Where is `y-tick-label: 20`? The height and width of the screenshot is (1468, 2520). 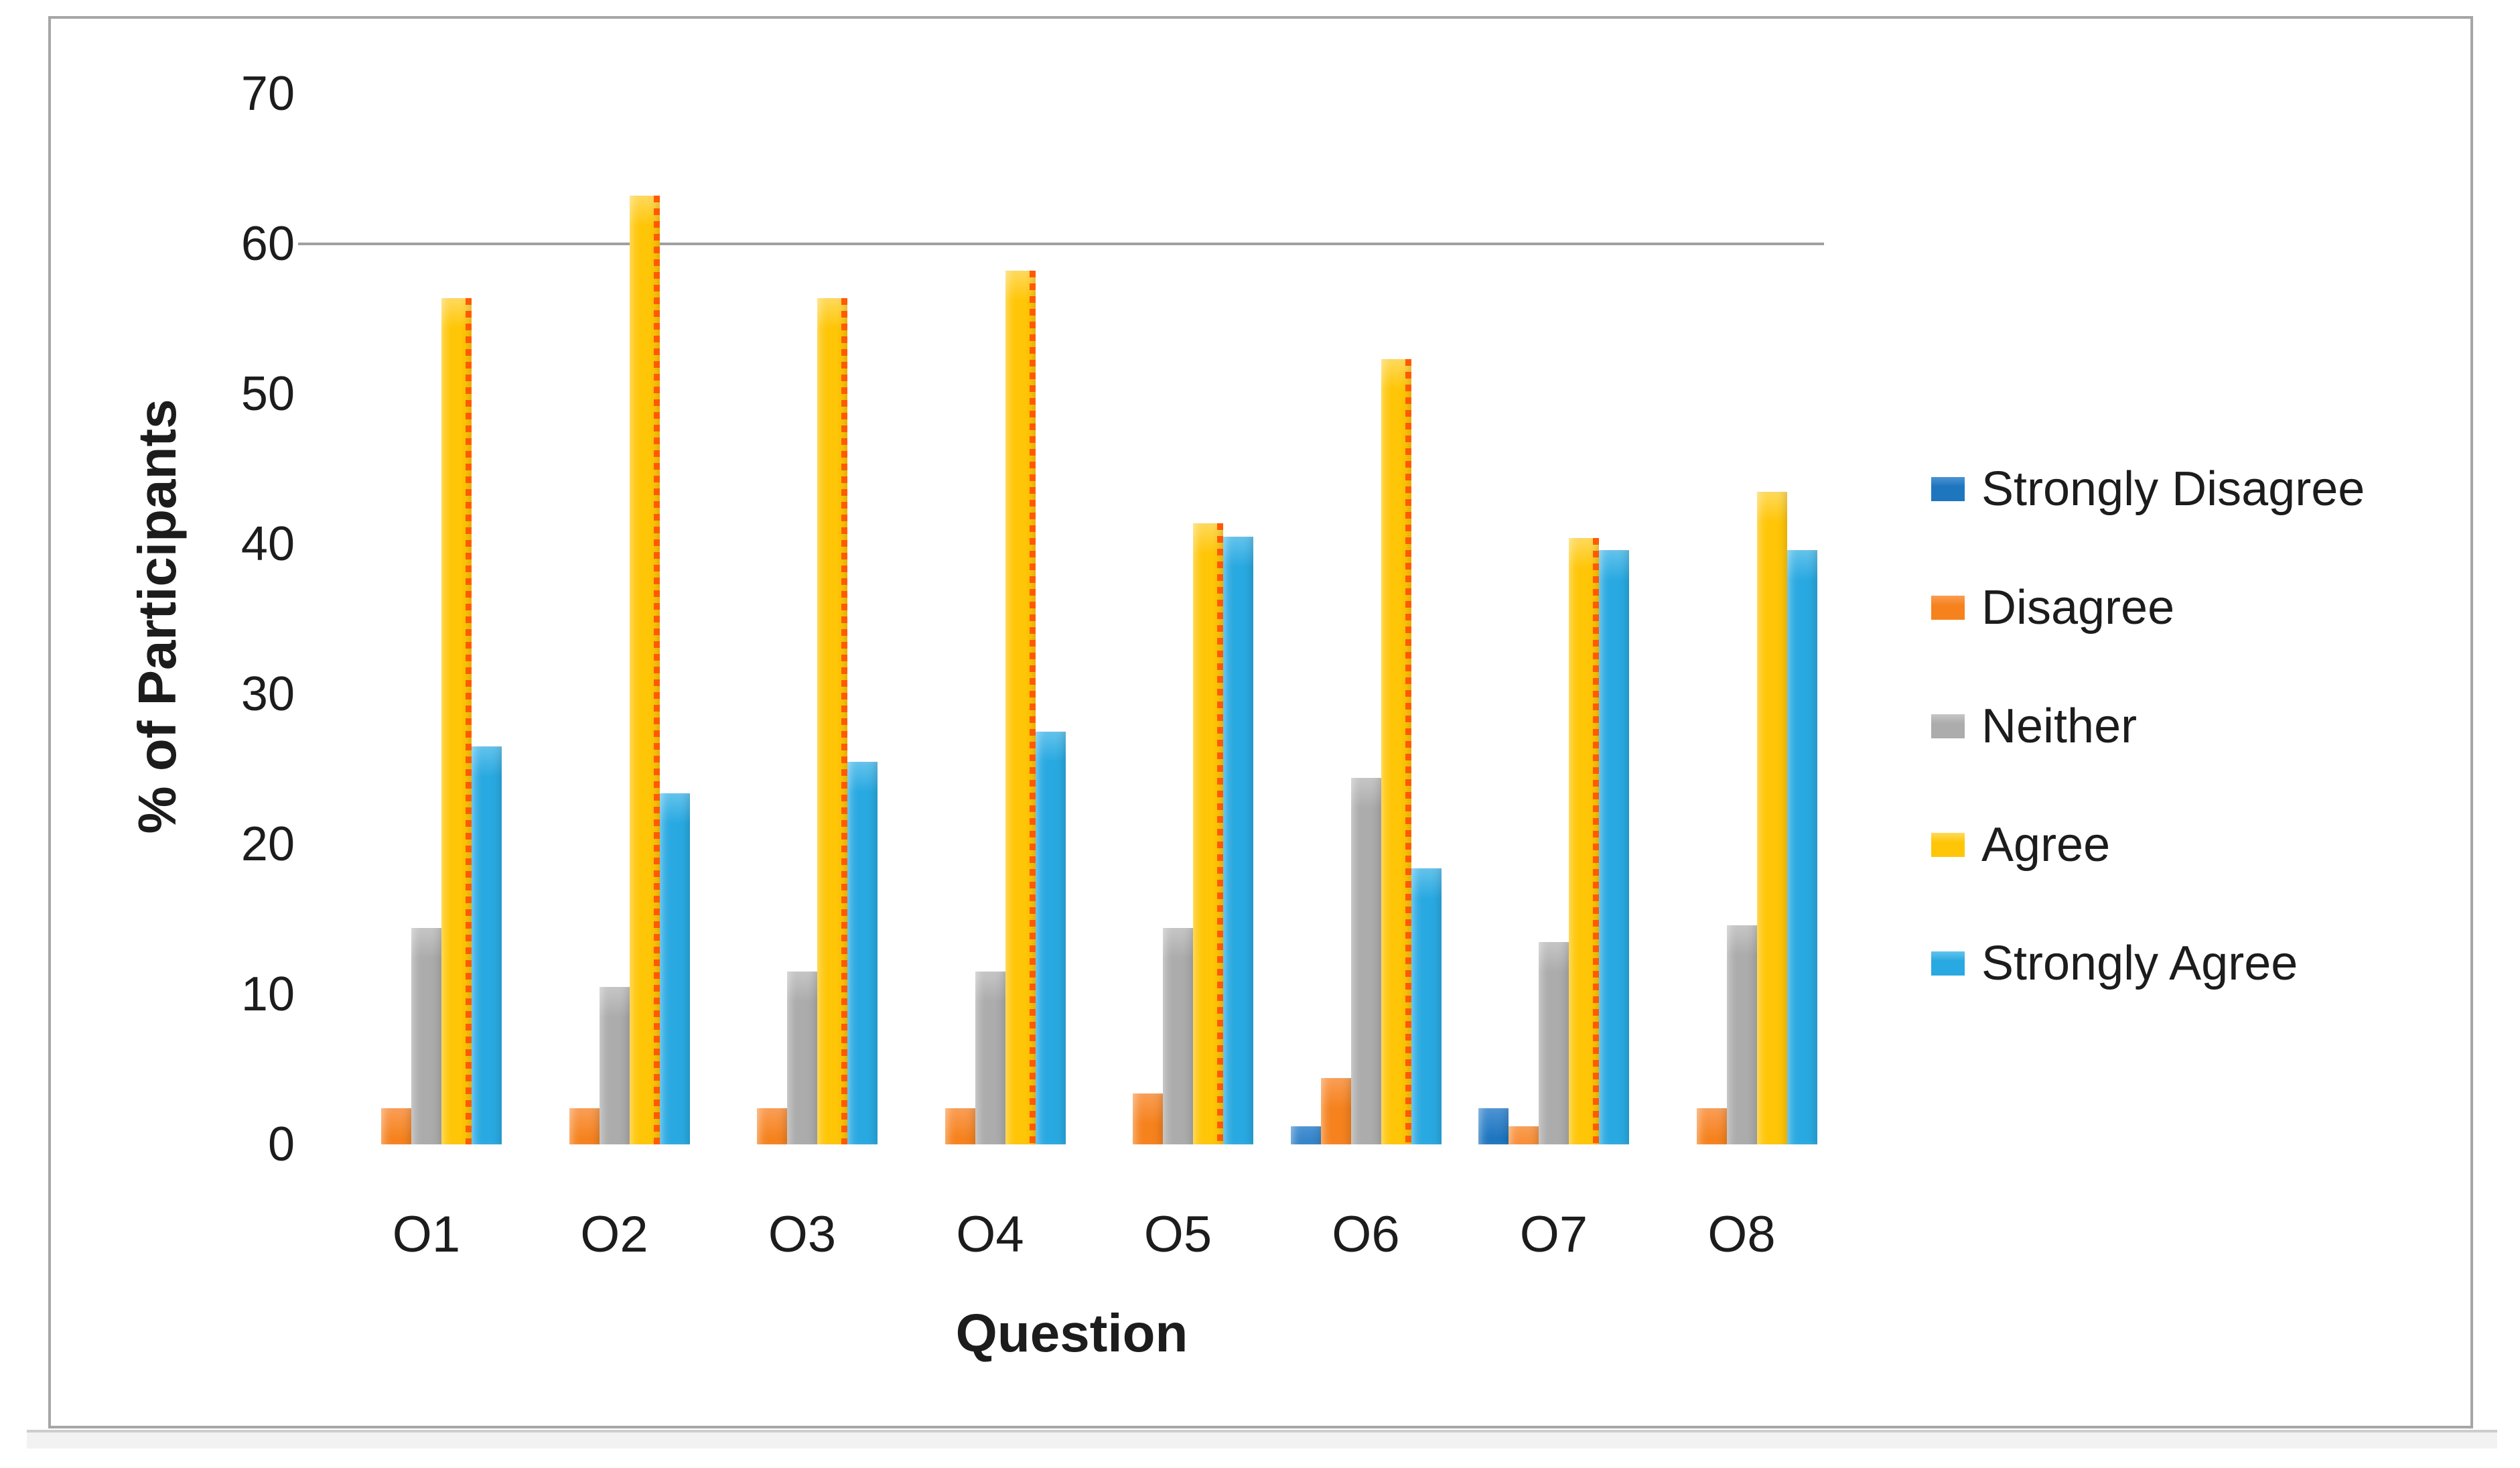
y-tick-label: 20 is located at coordinates (267, 844).